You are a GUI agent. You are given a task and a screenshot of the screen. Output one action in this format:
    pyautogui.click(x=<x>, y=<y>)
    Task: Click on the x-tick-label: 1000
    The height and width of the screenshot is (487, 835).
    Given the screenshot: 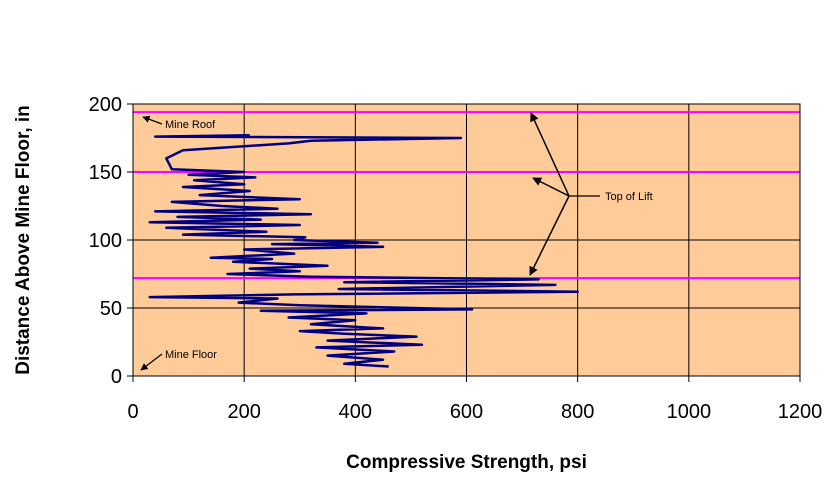 What is the action you would take?
    pyautogui.click(x=689, y=412)
    